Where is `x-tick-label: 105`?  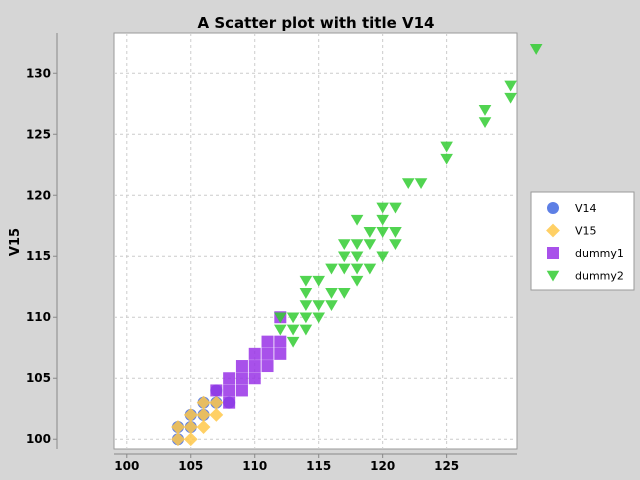 x-tick-label: 105 is located at coordinates (190, 466).